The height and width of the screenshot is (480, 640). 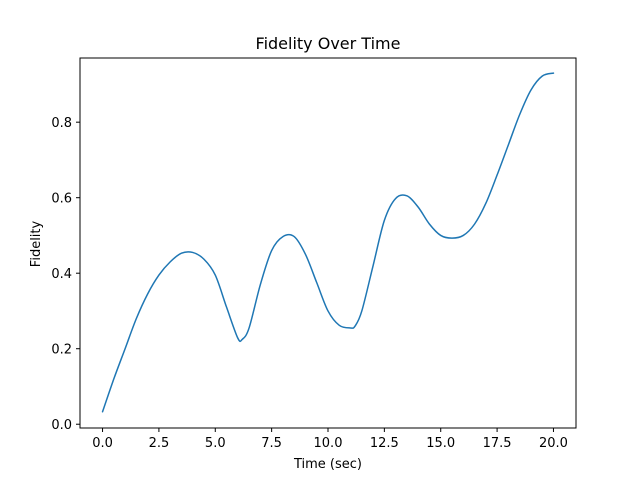 I want to click on x-tick-label: 12.5, so click(x=384, y=443).